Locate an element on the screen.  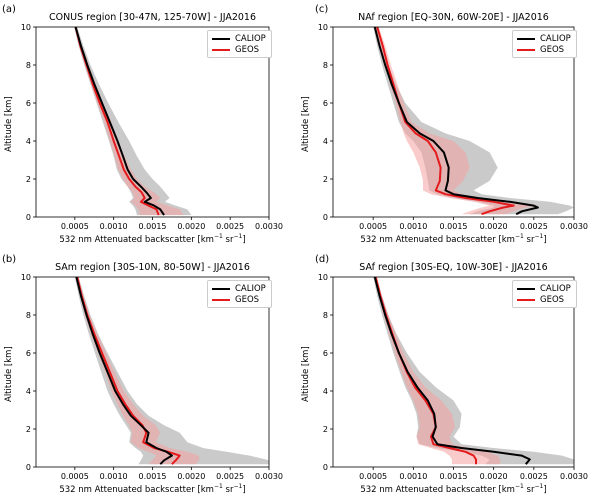
chart-title: CONUS region [30-47N, 125-70W] - JJA2016 is located at coordinates (152, 17).